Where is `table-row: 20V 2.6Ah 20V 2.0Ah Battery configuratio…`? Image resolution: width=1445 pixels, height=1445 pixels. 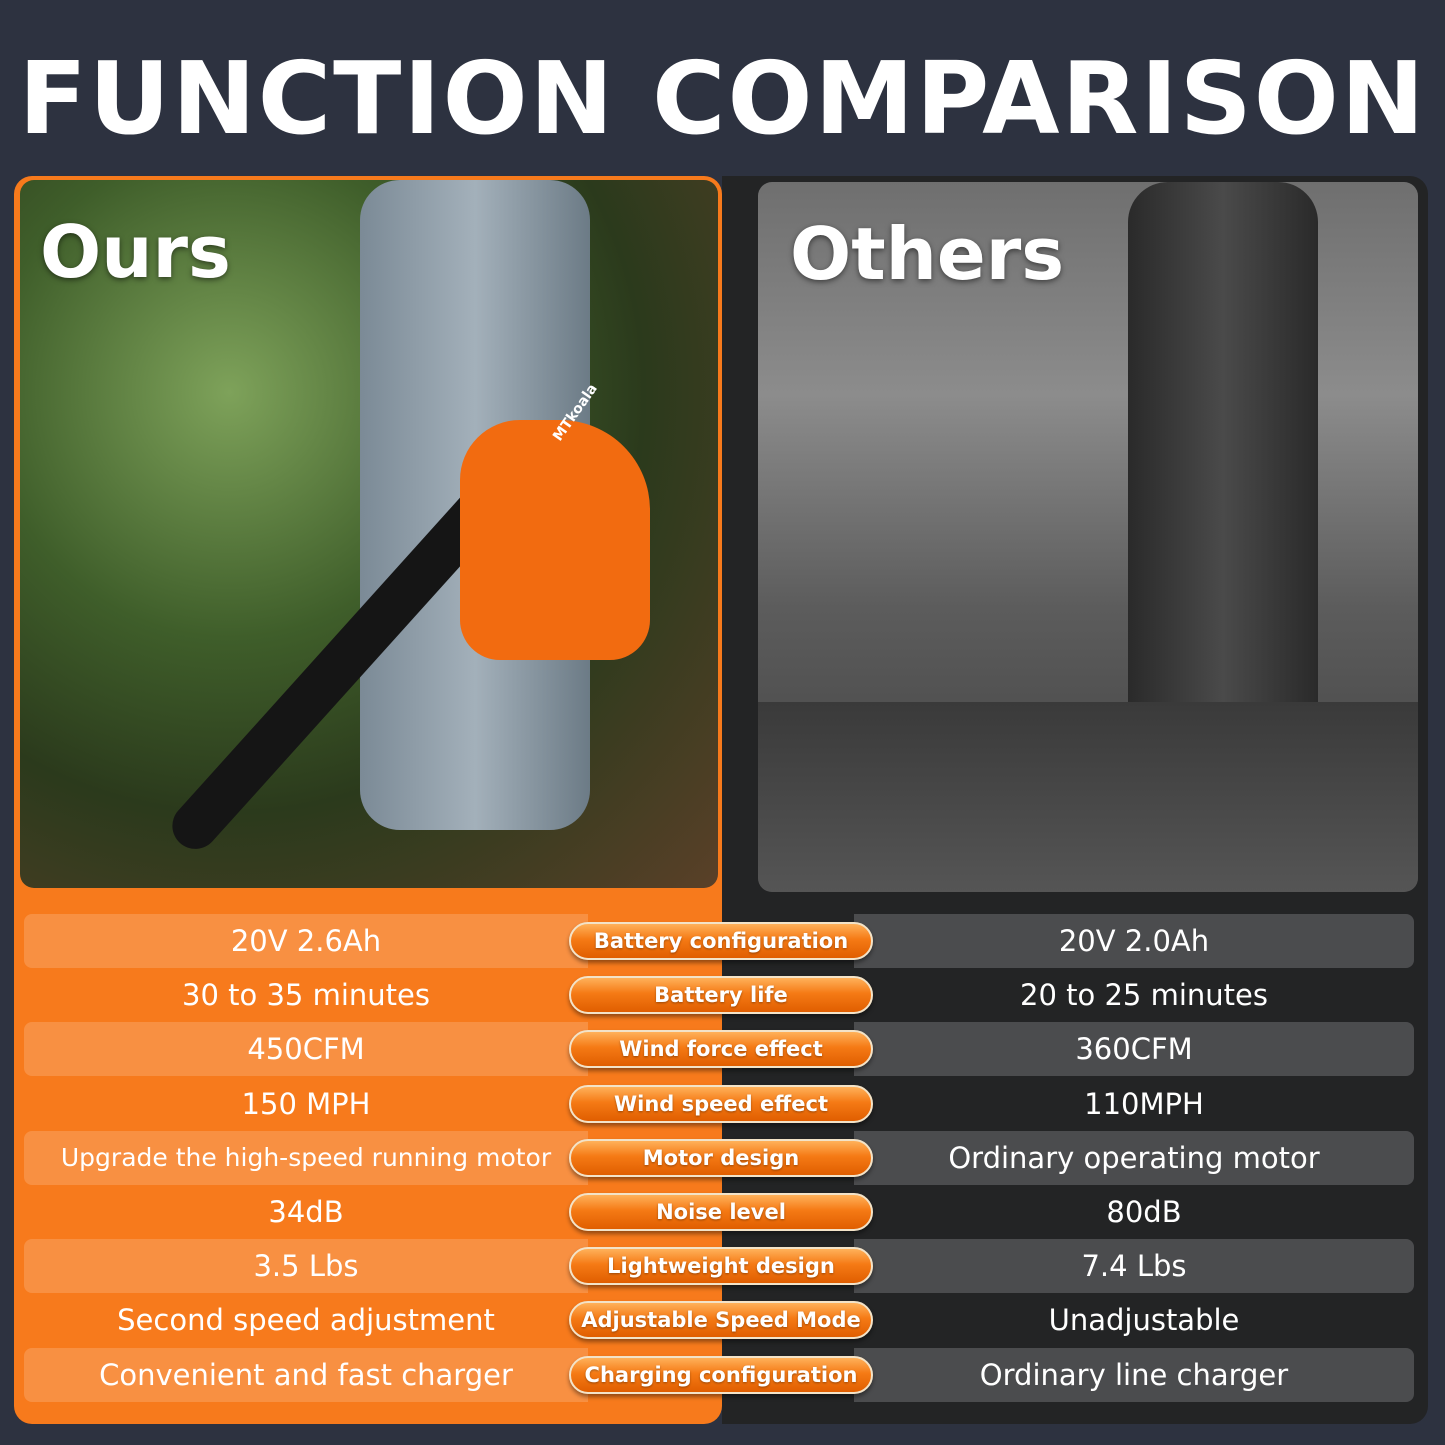 table-row: 20V 2.6Ah 20V 2.0Ah Battery configuratio… is located at coordinates (719, 941).